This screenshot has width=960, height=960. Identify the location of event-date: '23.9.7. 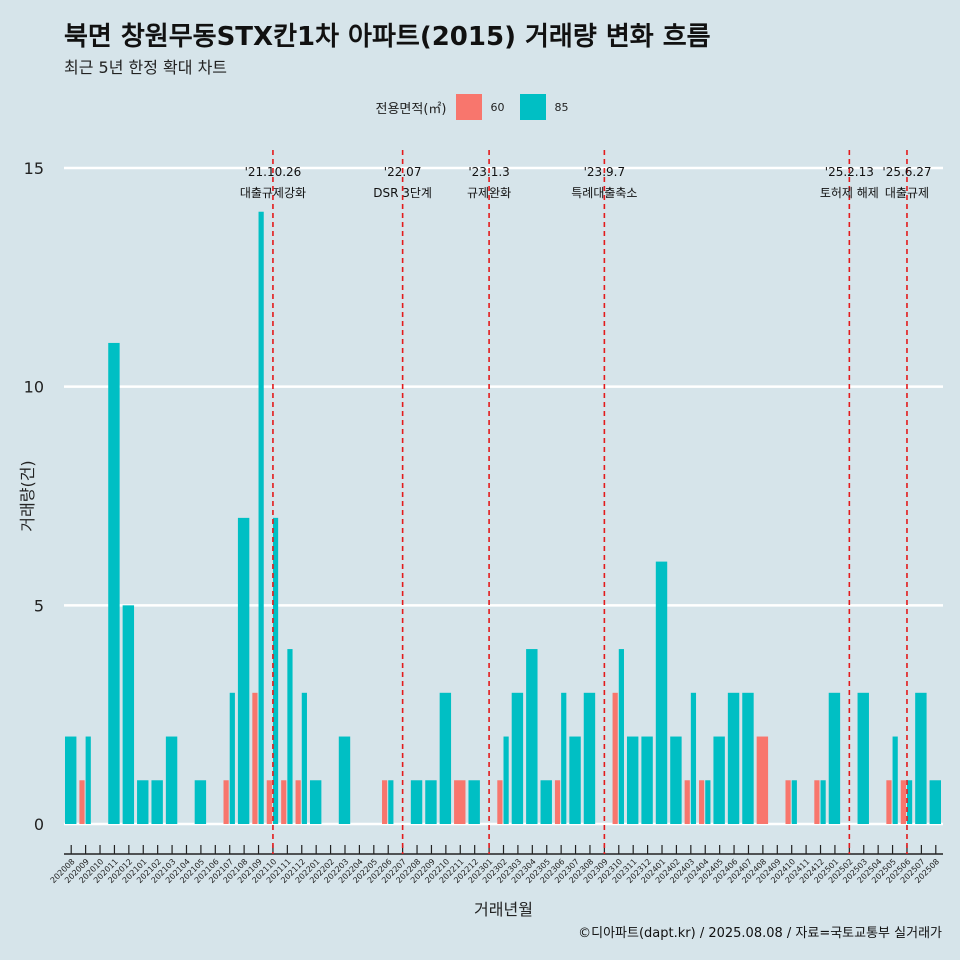
(604, 172).